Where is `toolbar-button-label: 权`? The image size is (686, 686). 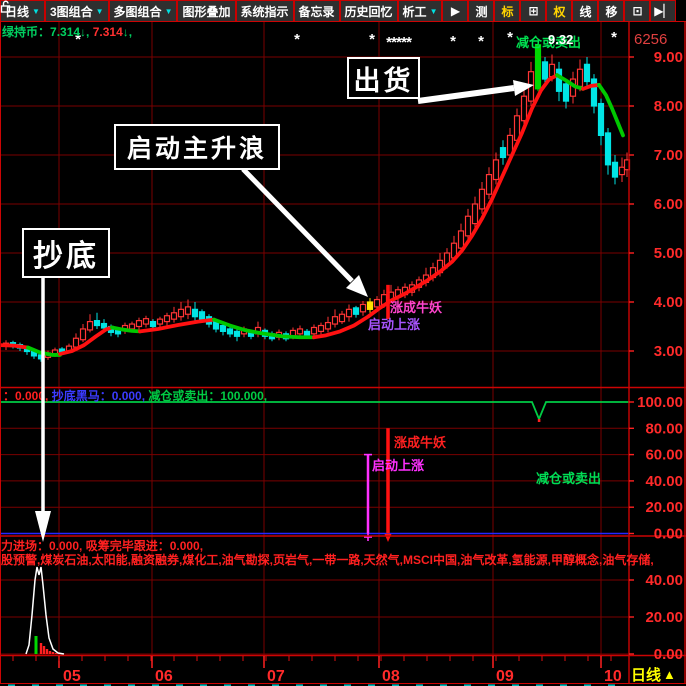 toolbar-button-label: 权 is located at coordinates (559, 11).